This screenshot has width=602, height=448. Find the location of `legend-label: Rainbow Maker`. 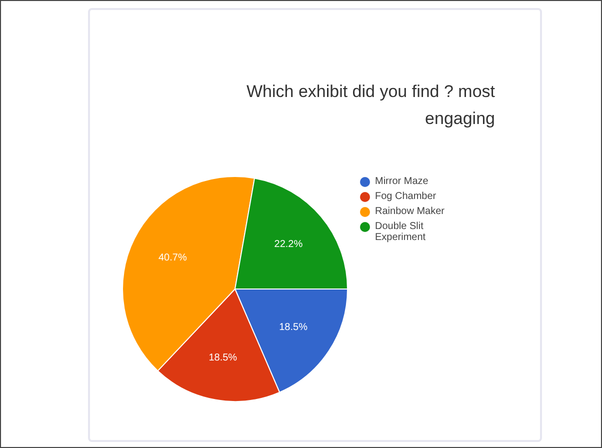

legend-label: Rainbow Maker is located at coordinates (409, 211).